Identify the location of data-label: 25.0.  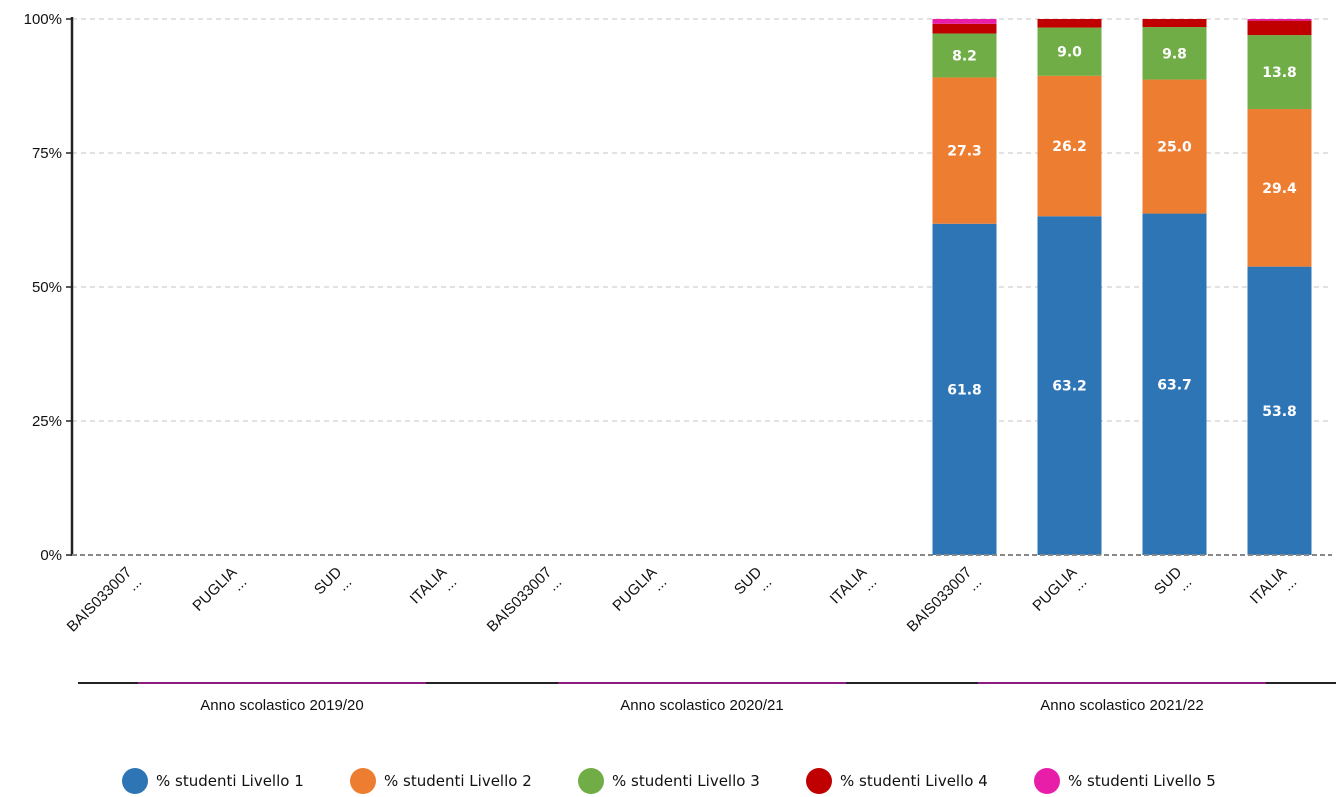
(1174, 148).